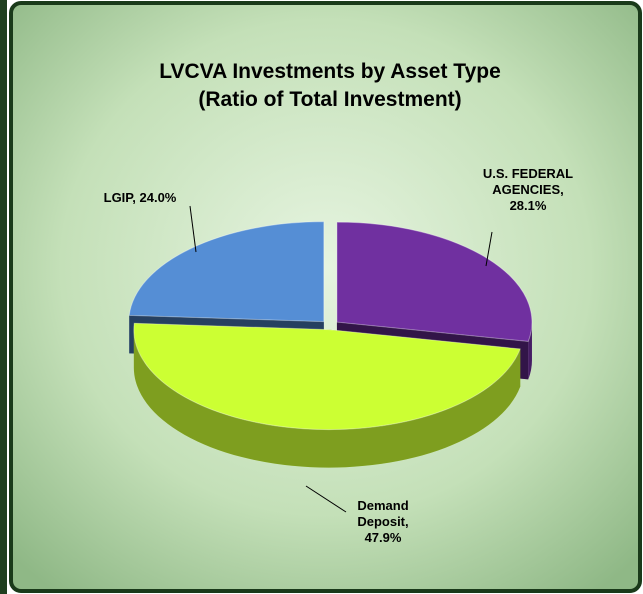  What do you see at coordinates (383, 521) in the screenshot?
I see `data-label: Demand Deposit, 47.9%` at bounding box center [383, 521].